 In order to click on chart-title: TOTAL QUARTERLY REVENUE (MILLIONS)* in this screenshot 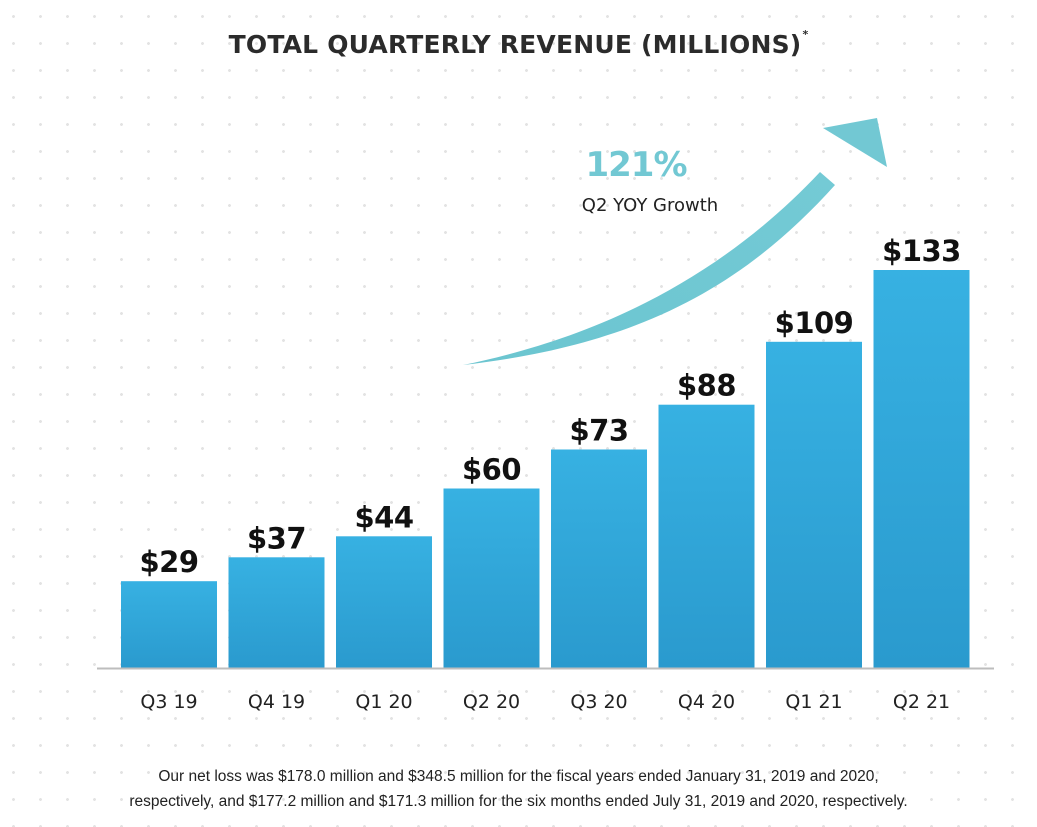, I will do `click(518, 43)`.